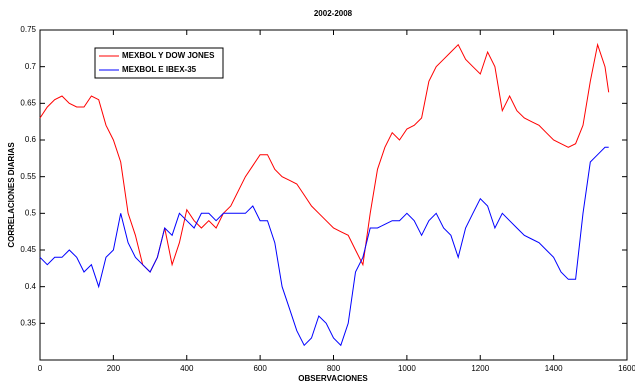 The height and width of the screenshot is (383, 635). I want to click on chart-title: 2002-2008, so click(333, 13).